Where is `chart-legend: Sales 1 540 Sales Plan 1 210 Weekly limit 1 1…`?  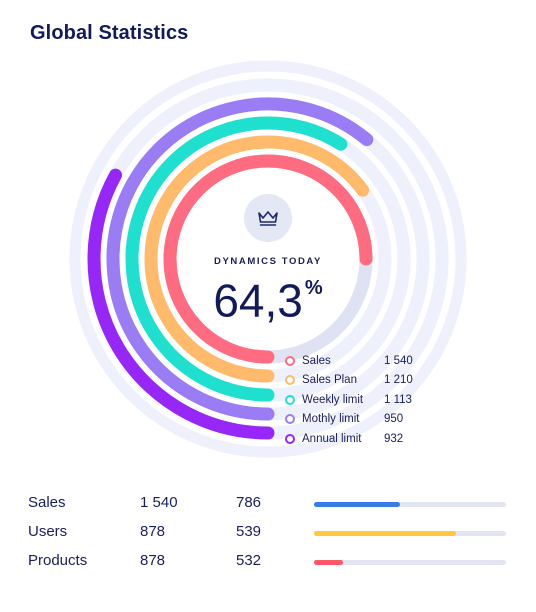 chart-legend: Sales 1 540 Sales Plan 1 210 Weekly limit 1 1… is located at coordinates (365, 400).